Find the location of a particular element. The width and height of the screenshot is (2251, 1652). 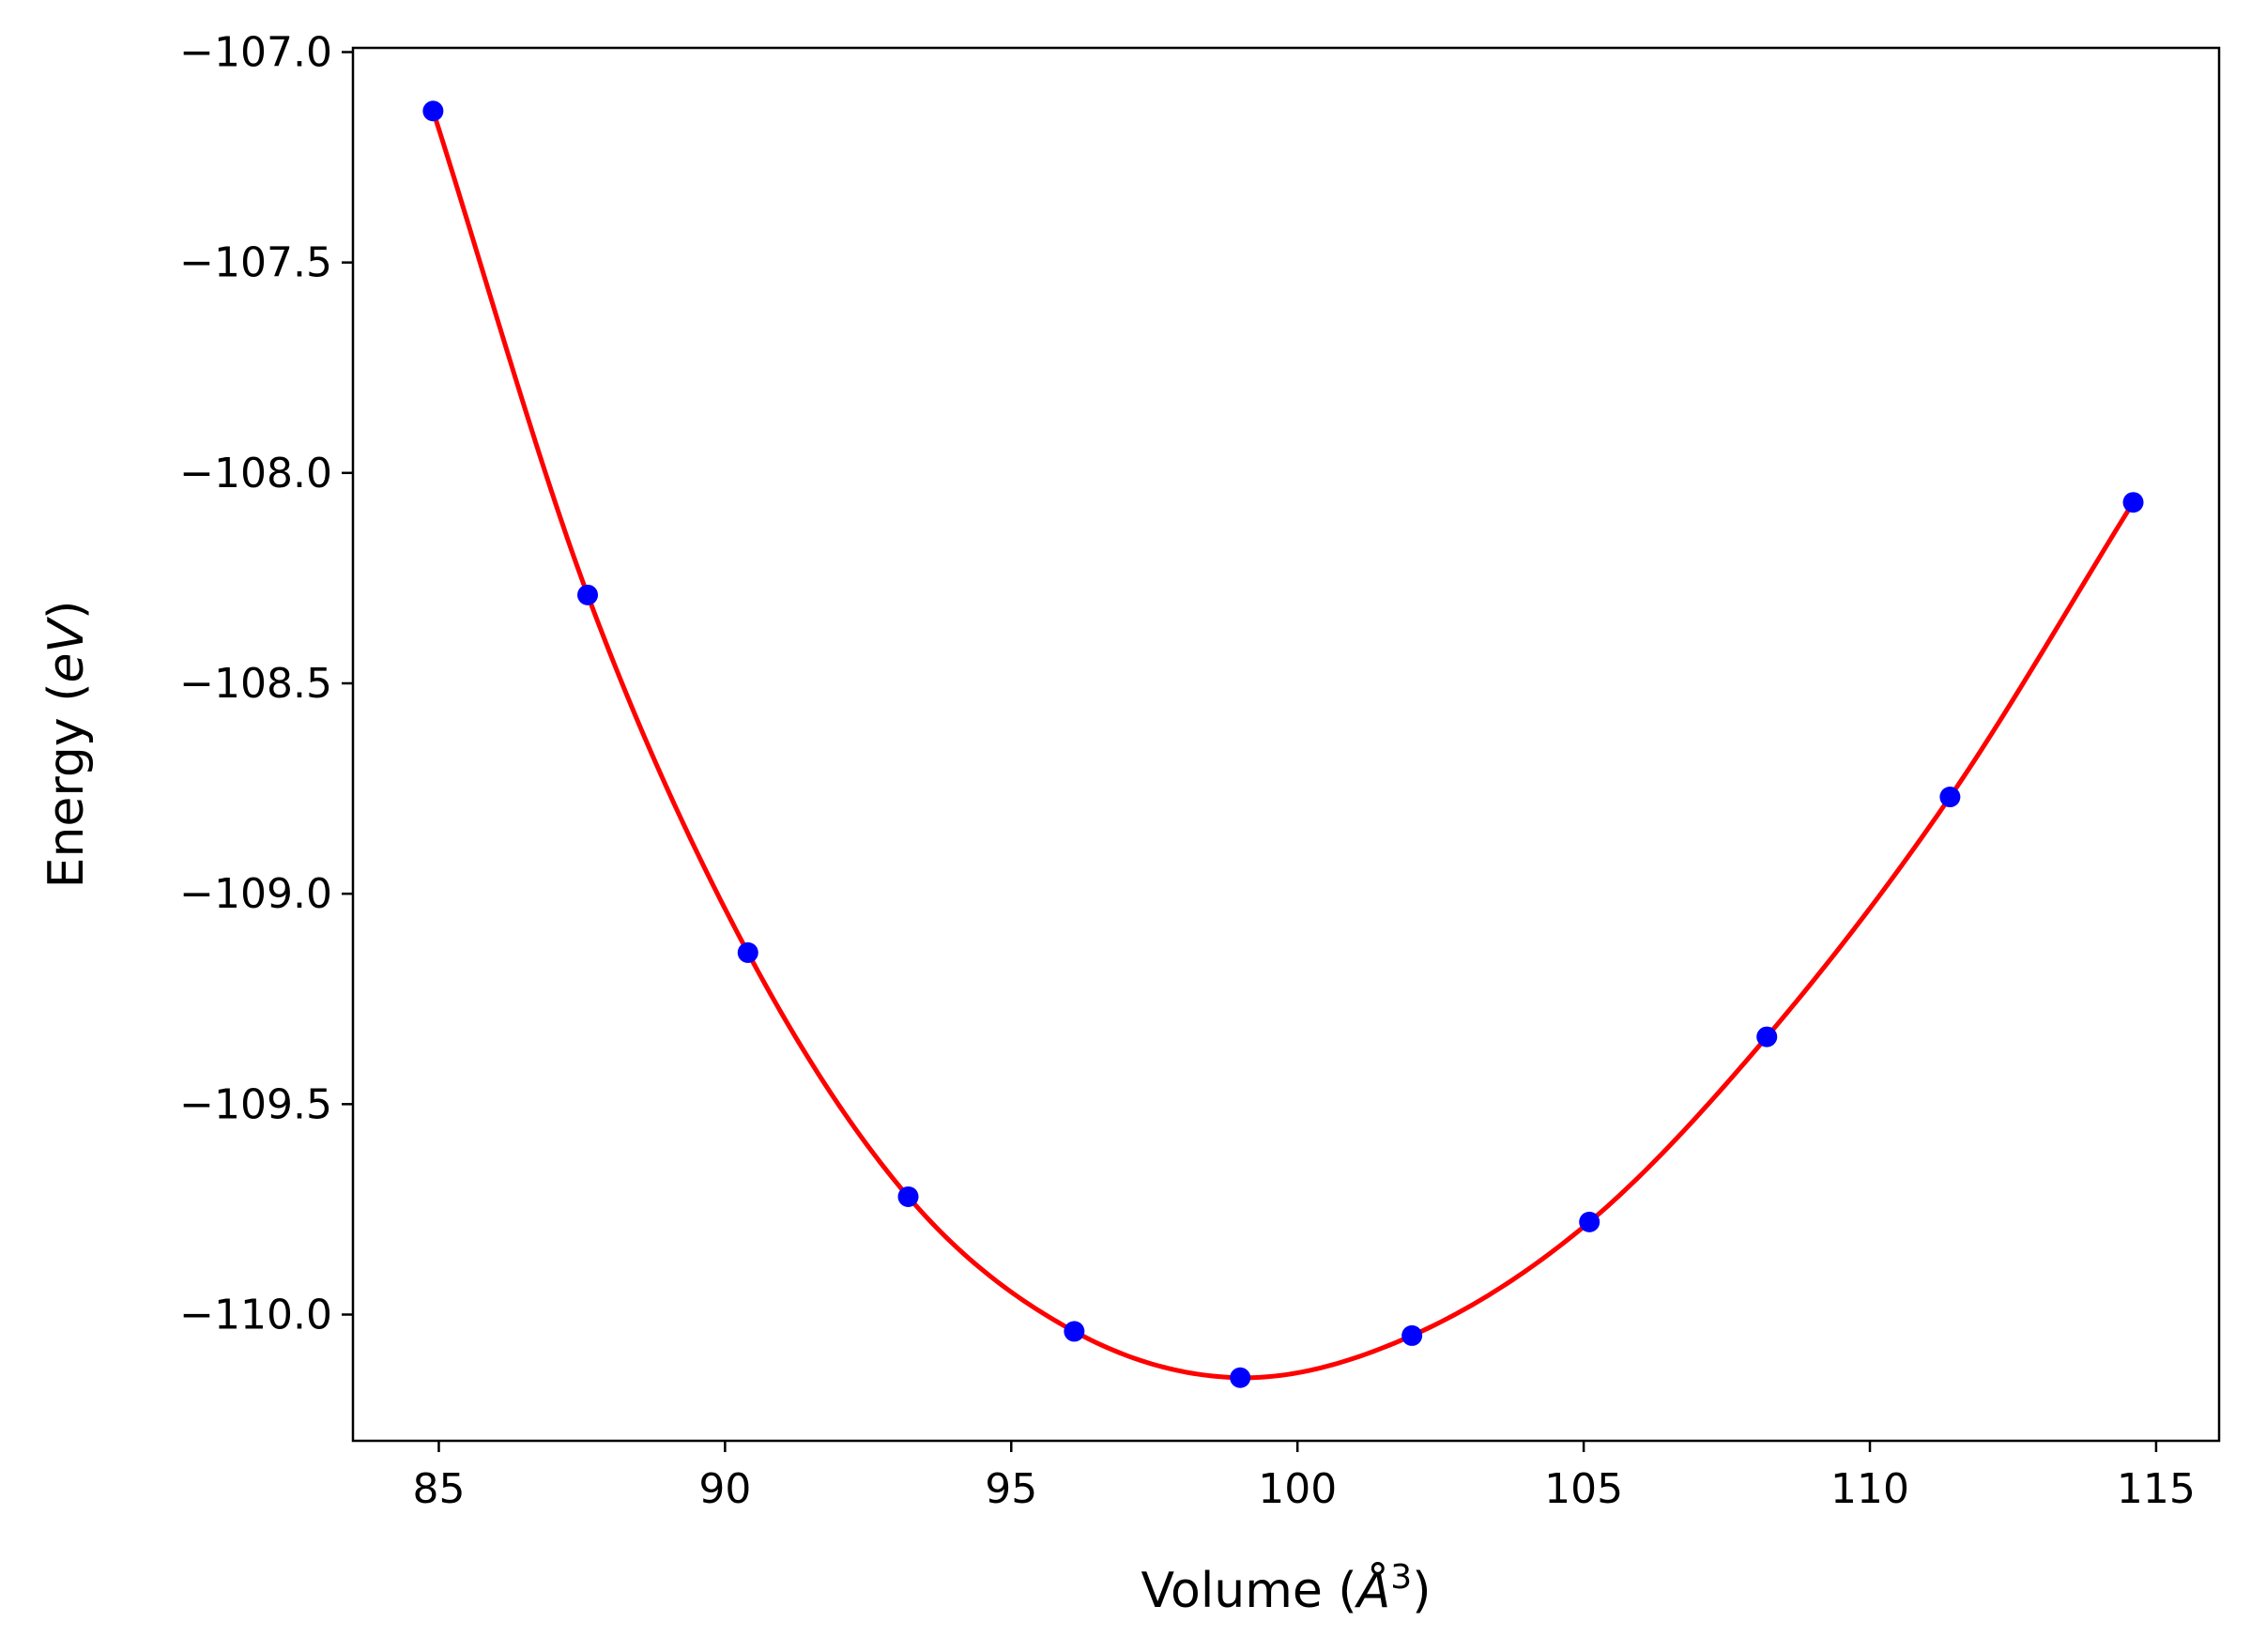

x-axis-label: Volume (Å3) is located at coordinates (1286, 1588).